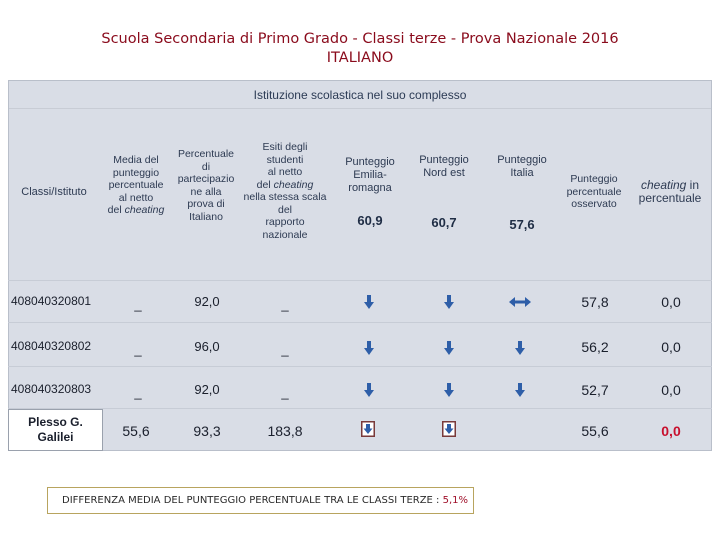  I want to click on col-header-osservato: Punteggio percentuale osservato, so click(594, 191).